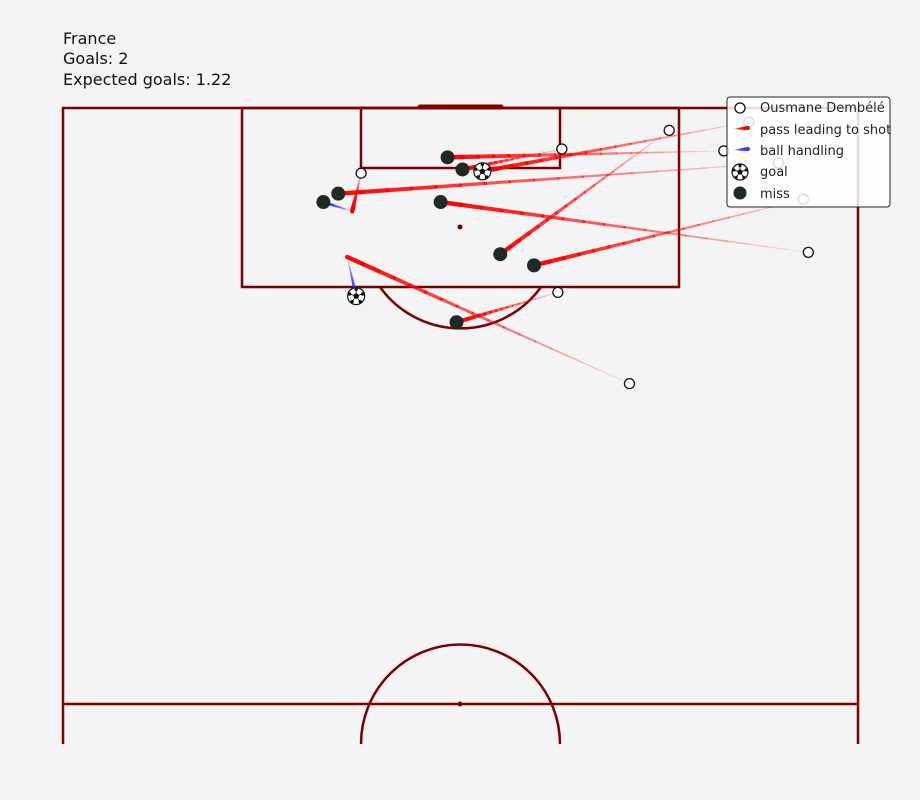  Describe the element at coordinates (740, 108) in the screenshot. I see `legend-player-marker` at that location.